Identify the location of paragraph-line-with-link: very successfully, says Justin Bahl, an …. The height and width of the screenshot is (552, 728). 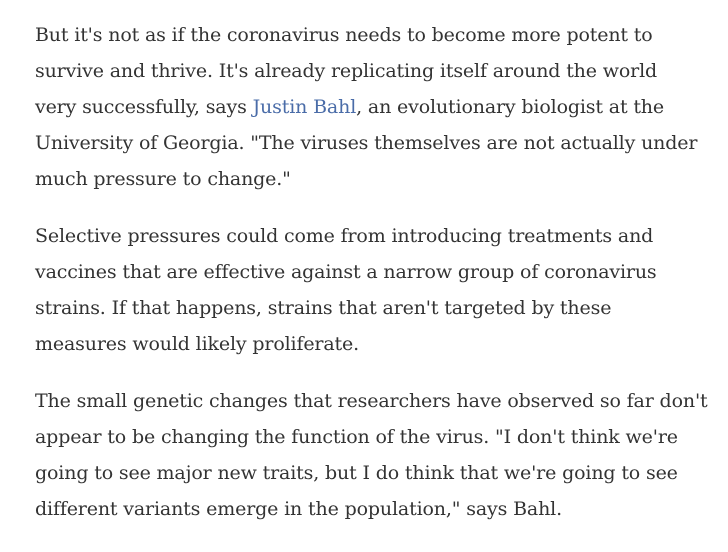
(375, 107).